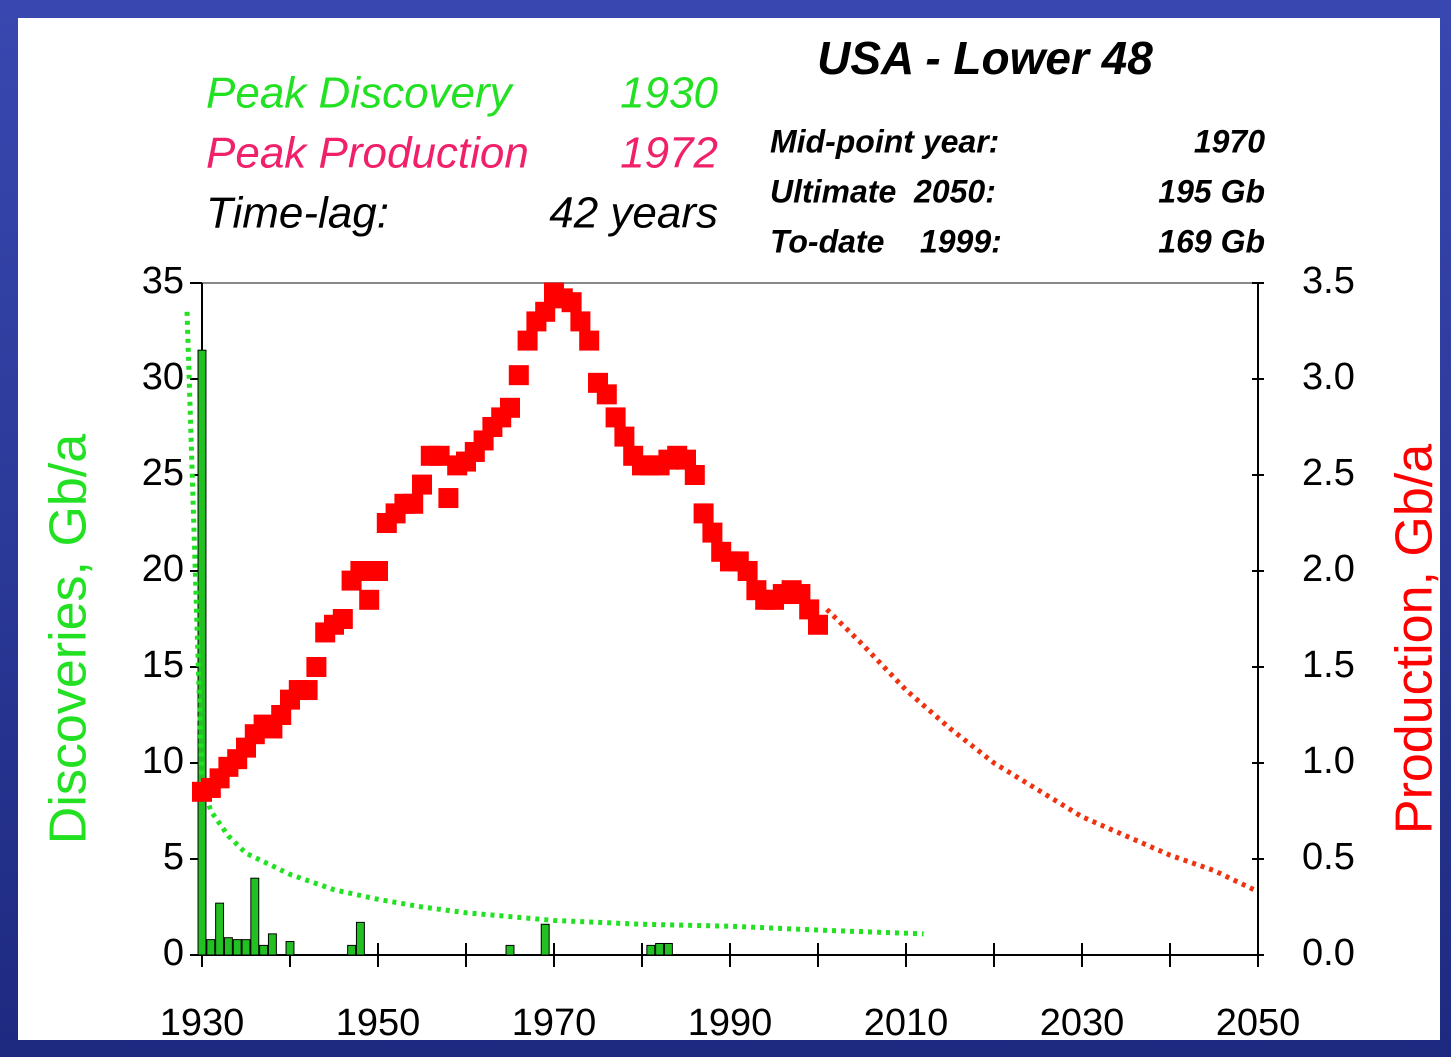 The width and height of the screenshot is (1451, 1057). What do you see at coordinates (883, 191) in the screenshot?
I see `note-label: Ultimate 2050:` at bounding box center [883, 191].